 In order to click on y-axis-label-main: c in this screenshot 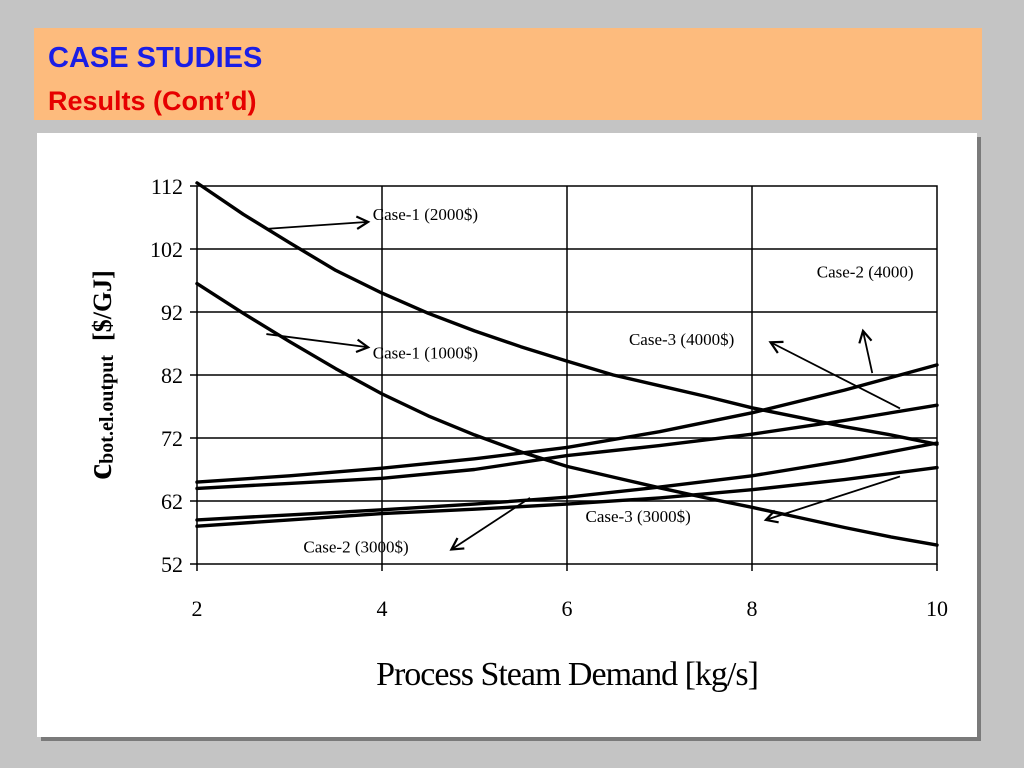, I will do `click(99, 472)`.